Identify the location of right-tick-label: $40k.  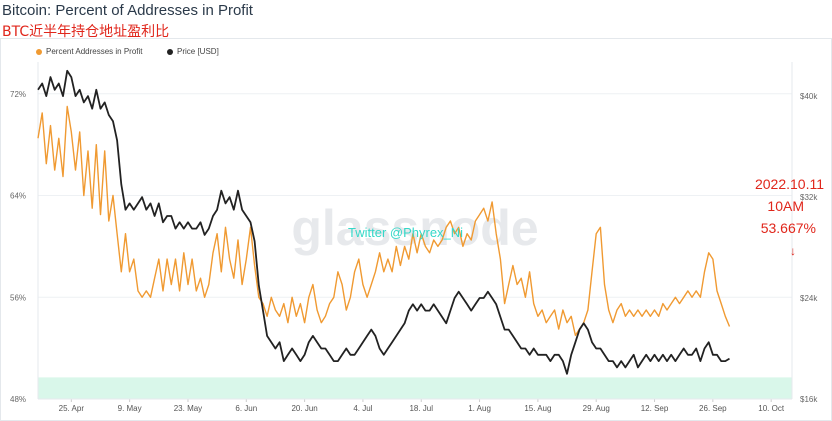
(809, 96).